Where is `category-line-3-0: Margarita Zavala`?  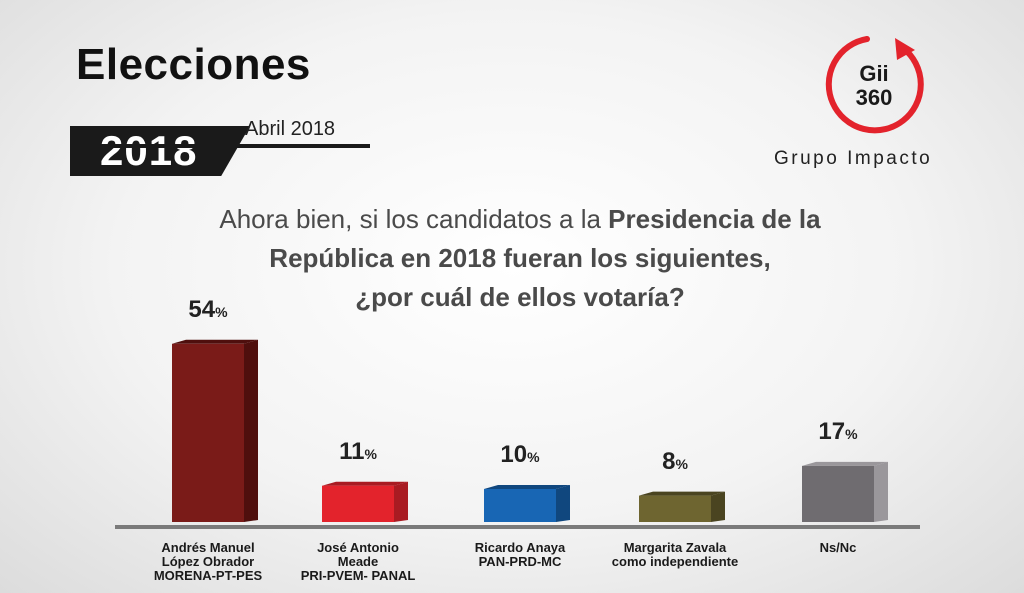
category-line-3-0: Margarita Zavala is located at coordinates (675, 547).